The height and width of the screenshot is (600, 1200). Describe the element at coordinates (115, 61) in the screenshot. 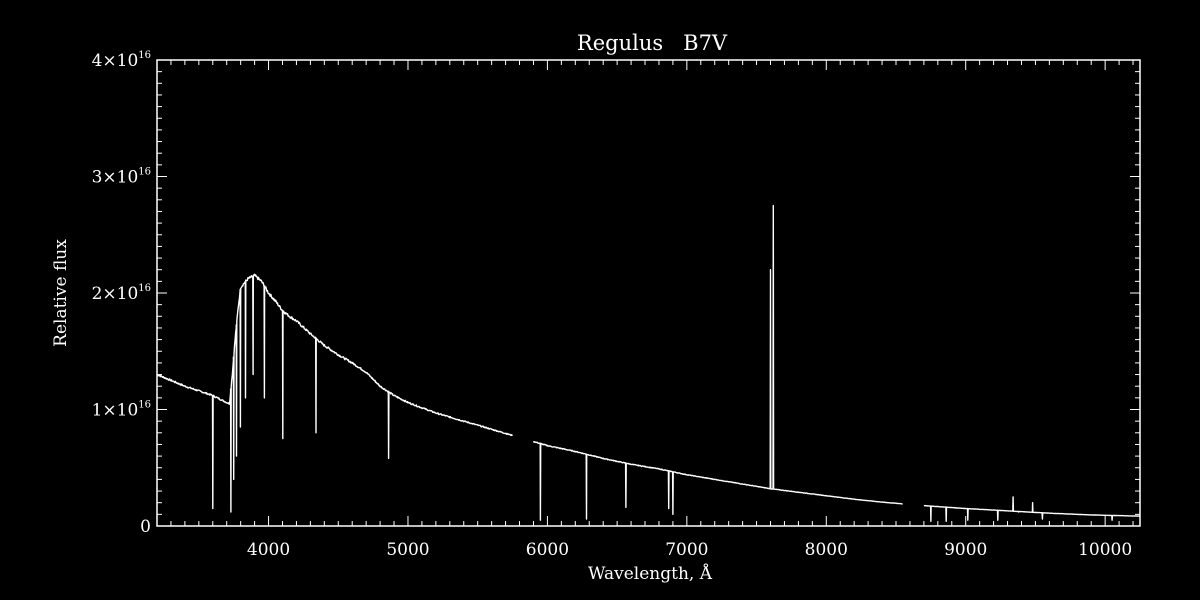

I see `y-tick-mantissa: 4×10` at that location.